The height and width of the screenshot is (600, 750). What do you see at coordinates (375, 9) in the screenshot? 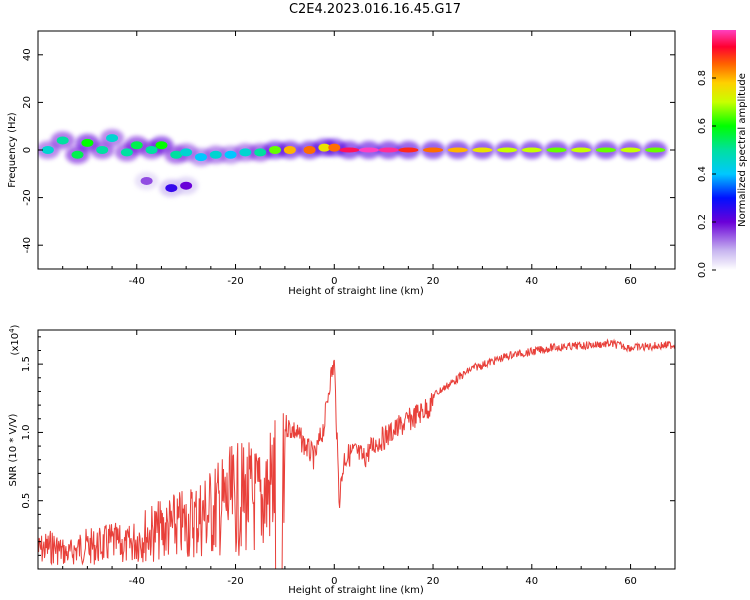
I see `chart-title: C2E4.2023.016.16.45.G17` at bounding box center [375, 9].